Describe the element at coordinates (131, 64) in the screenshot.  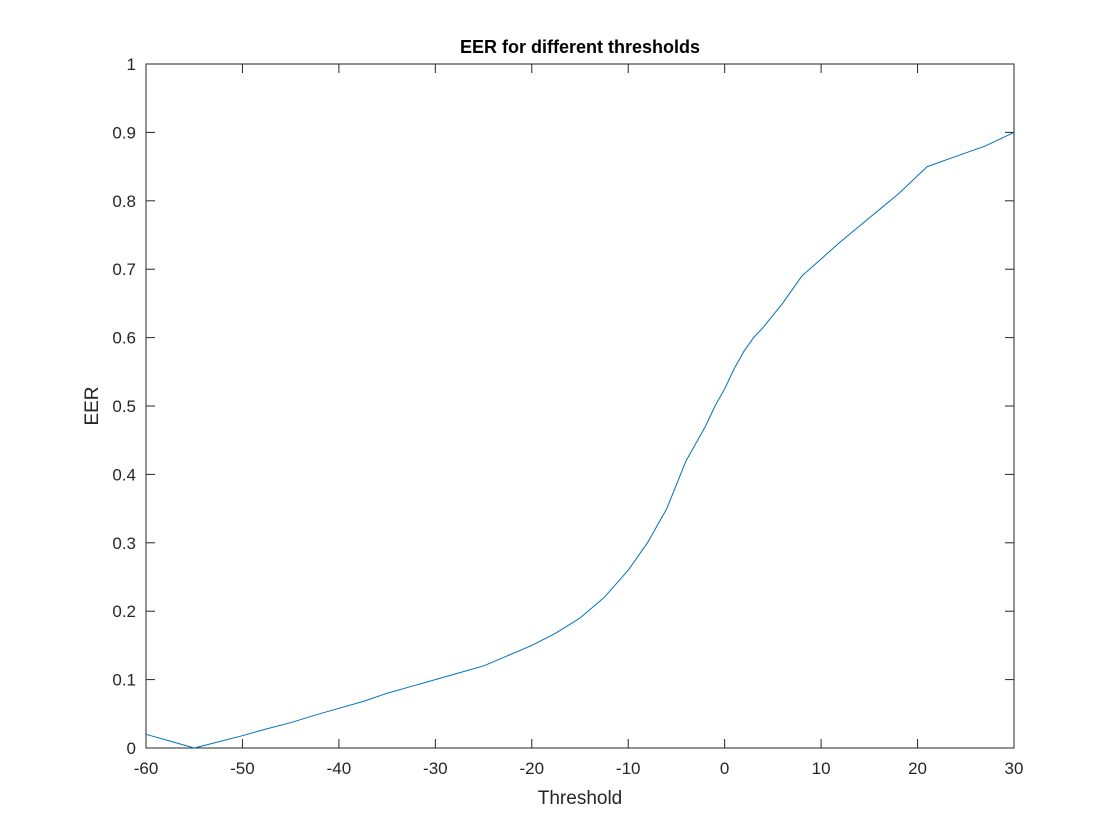
I see `y-tick-label: 1` at that location.